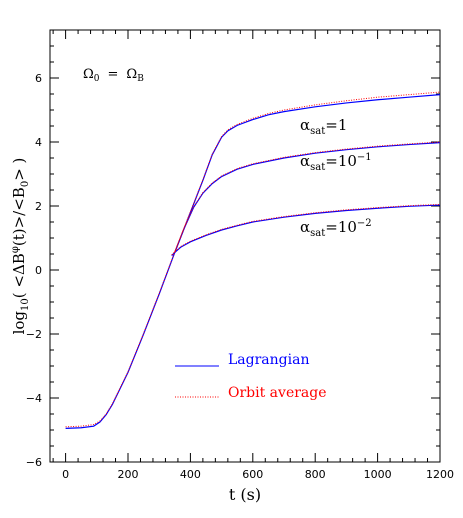  Describe the element at coordinates (113, 75) in the screenshot. I see `omega-annotation: Ω0 = ΩB` at that location.